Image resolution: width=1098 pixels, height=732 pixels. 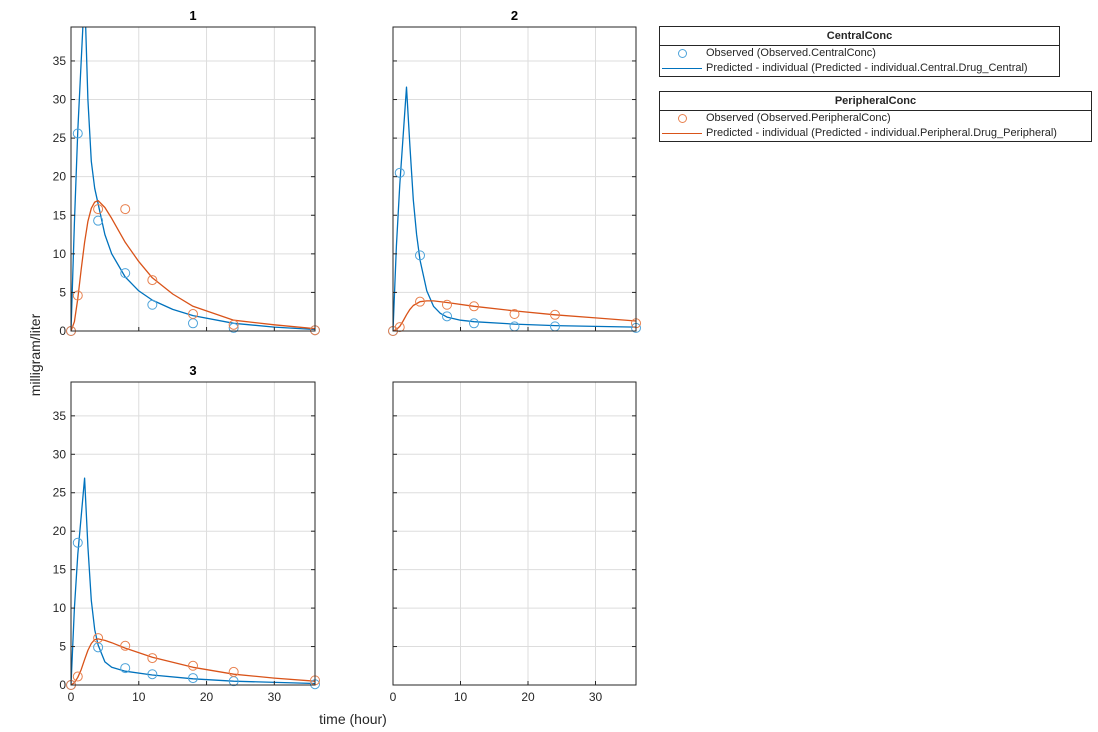 What do you see at coordinates (875, 101) in the screenshot?
I see `legend-title: PeripheralConc` at bounding box center [875, 101].